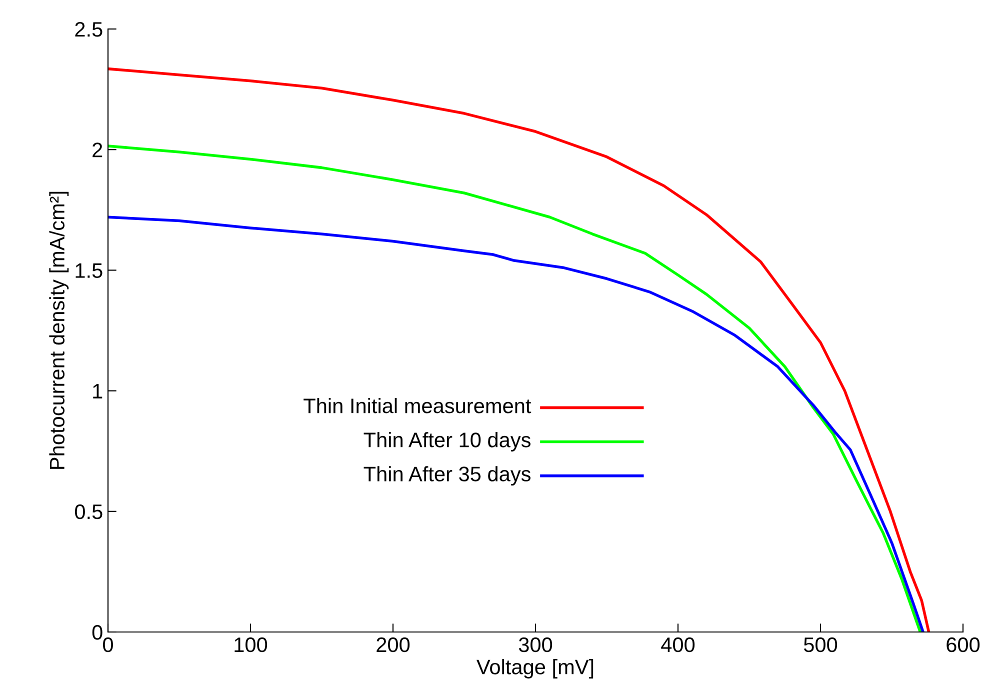 This screenshot has height=696, width=994. What do you see at coordinates (97, 632) in the screenshot?
I see `y-tick-label: 0` at bounding box center [97, 632].